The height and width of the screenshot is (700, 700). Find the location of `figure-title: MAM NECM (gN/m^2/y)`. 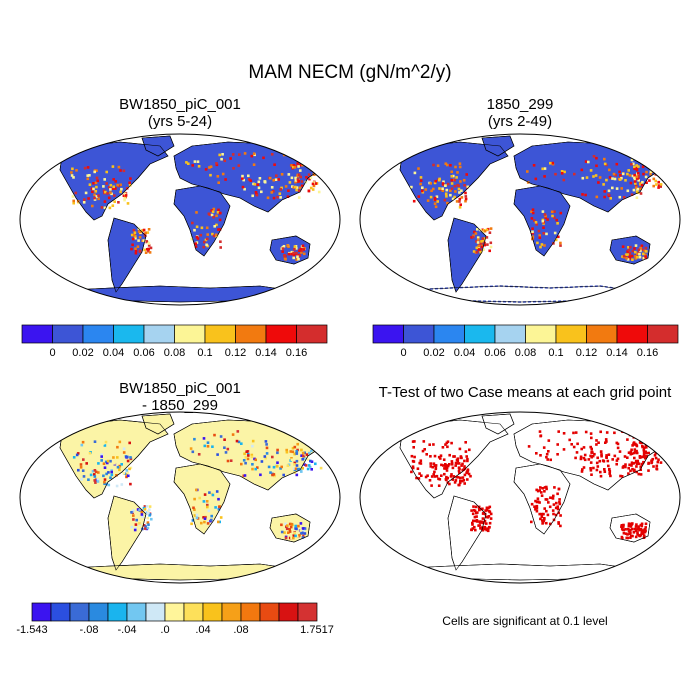

figure-title: MAM NECM (gN/m^2/y) is located at coordinates (350, 72).